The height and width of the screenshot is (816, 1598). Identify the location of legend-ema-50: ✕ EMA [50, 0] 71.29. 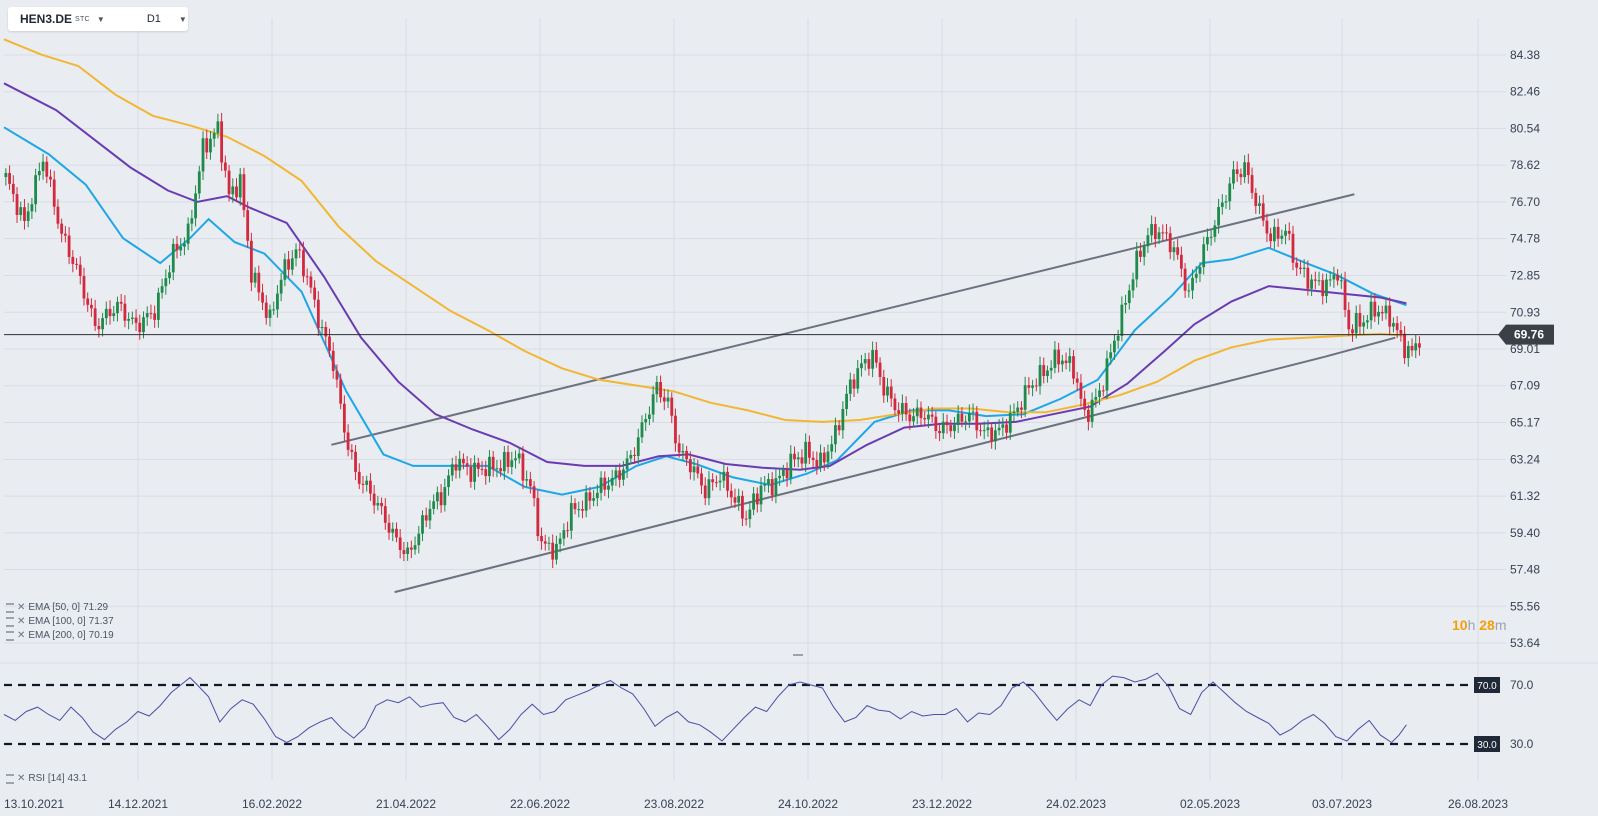
(57, 607).